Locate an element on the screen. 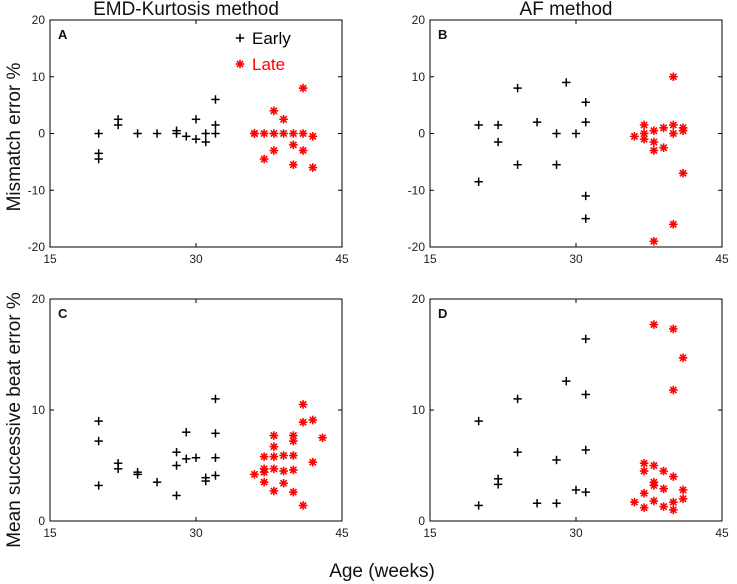  y-tick-label: -20 is located at coordinates (417, 247).